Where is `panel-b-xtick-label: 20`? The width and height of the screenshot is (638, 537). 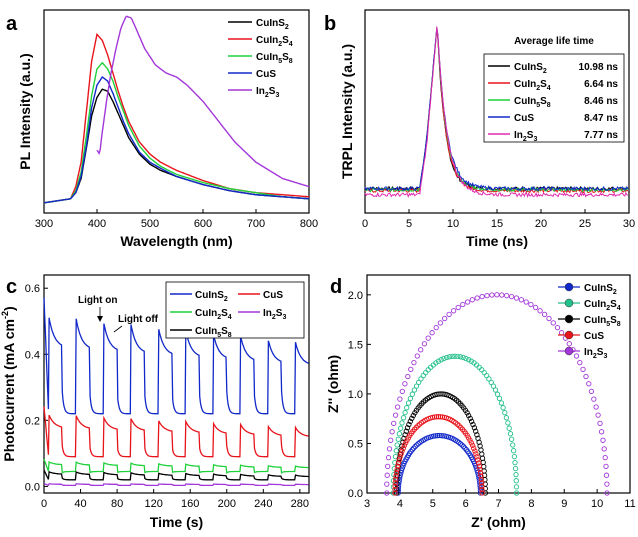 panel-b-xtick-label: 20 is located at coordinates (541, 224).